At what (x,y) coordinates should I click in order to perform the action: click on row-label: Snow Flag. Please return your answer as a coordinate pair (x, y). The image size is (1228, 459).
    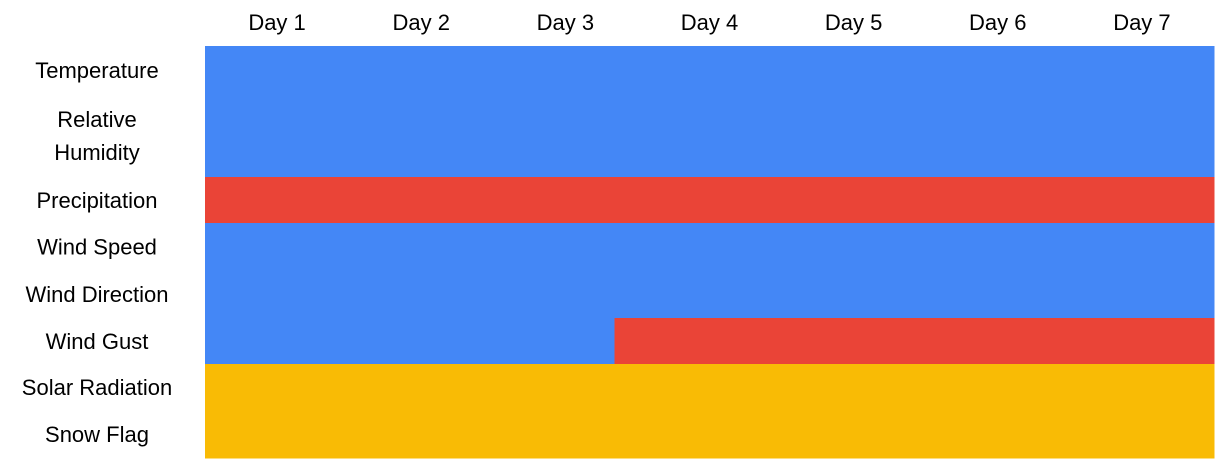
    Looking at the image, I should click on (97, 434).